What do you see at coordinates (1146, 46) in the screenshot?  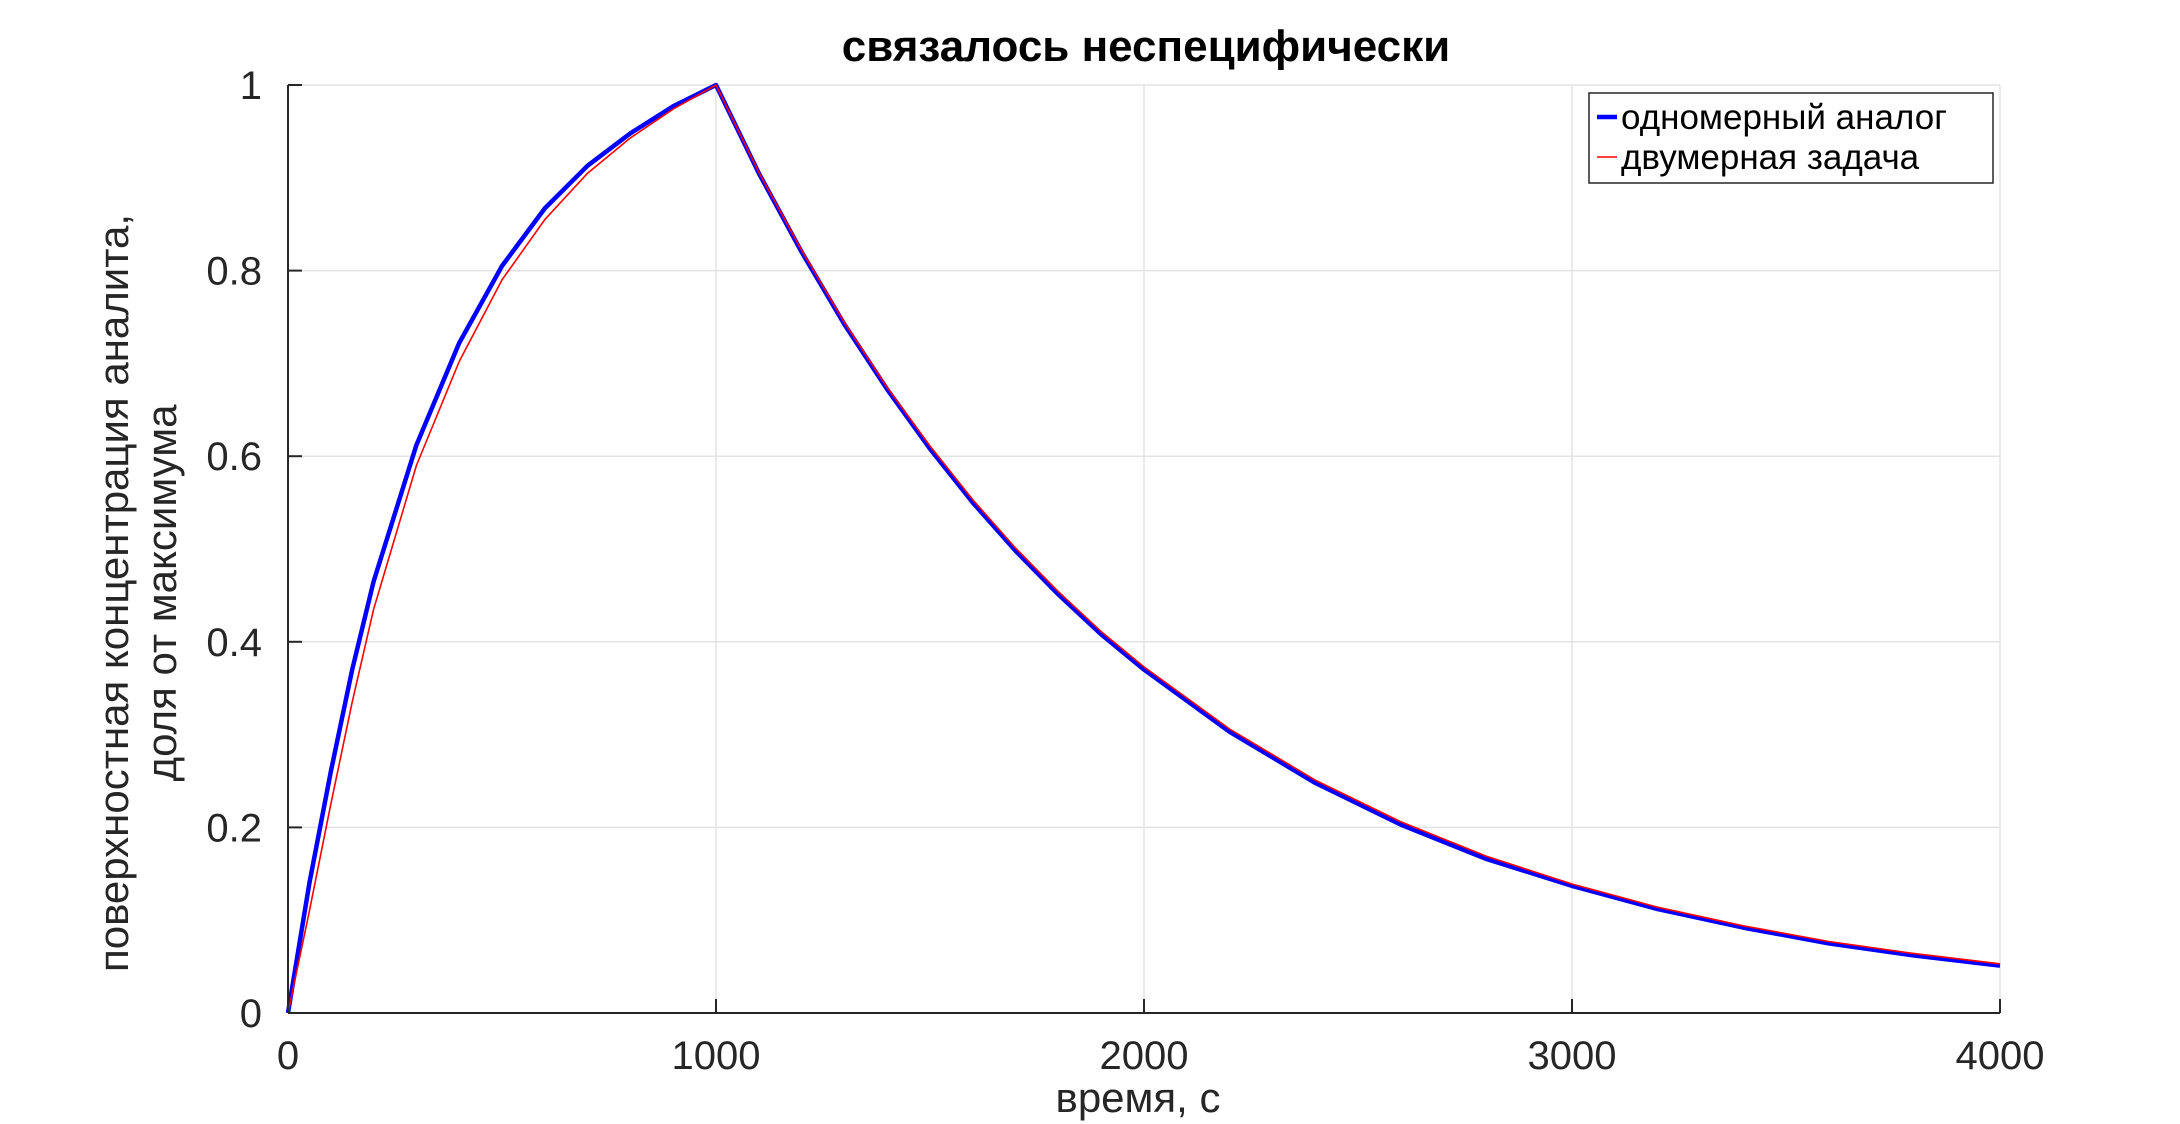 I see `chart-title: связалось неспецифически` at bounding box center [1146, 46].